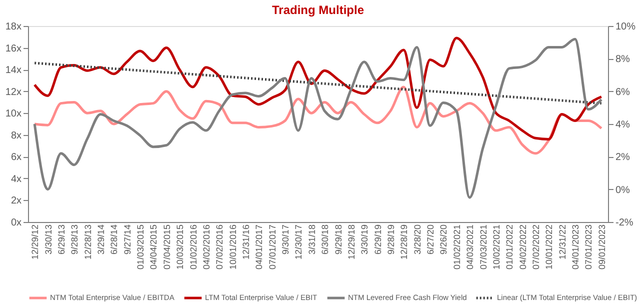  What do you see at coordinates (87, 242) in the screenshot?
I see `x-tick-label: 12/28/13` at bounding box center [87, 242].